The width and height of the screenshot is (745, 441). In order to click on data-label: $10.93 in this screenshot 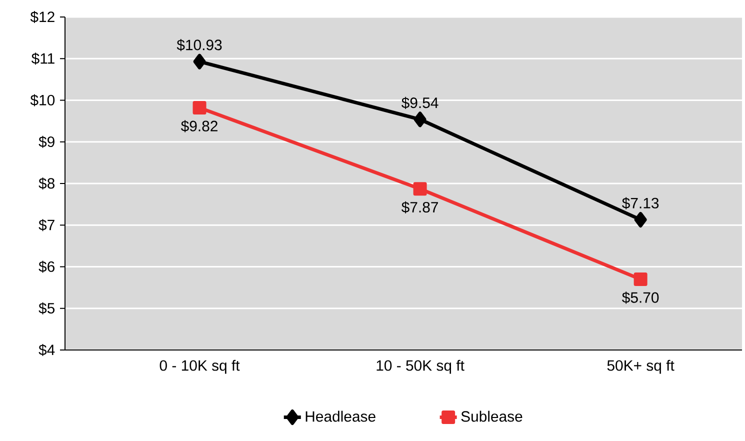, I will do `click(199, 45)`.